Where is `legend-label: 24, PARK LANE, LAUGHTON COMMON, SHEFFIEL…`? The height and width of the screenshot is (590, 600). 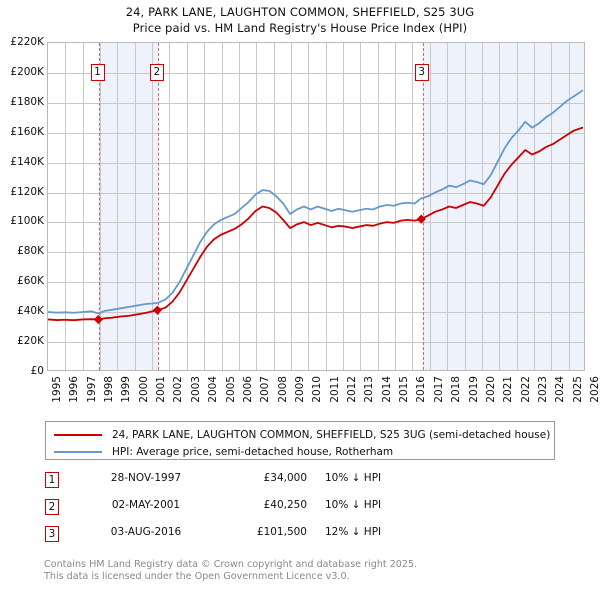 legend-label: 24, PARK LANE, LAUGHTON COMMON, SHEFFIEL… is located at coordinates (331, 435).